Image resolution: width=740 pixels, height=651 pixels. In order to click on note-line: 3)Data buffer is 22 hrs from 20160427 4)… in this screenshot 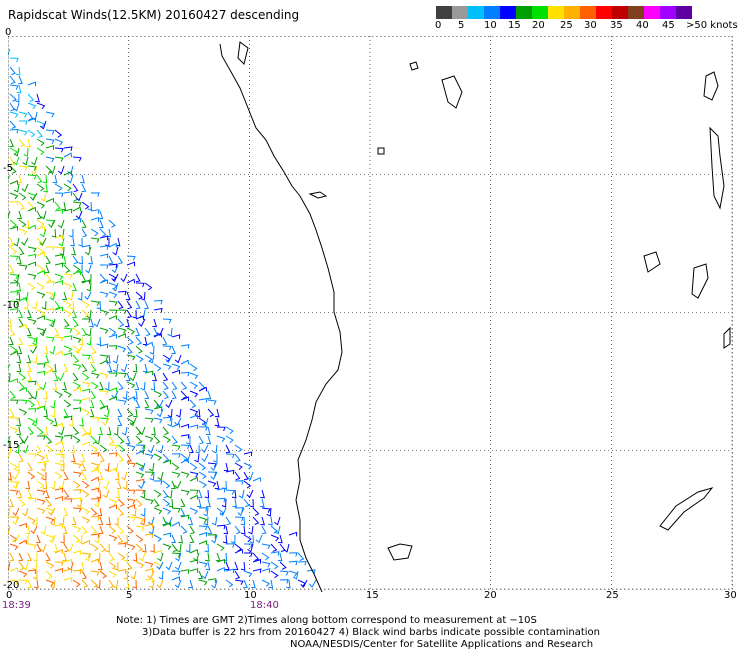, I will do `click(371, 632)`.